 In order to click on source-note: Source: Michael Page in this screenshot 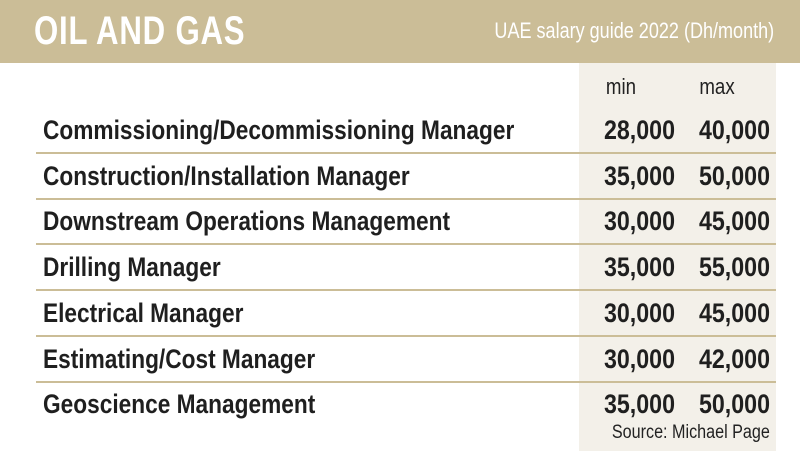, I will do `click(690, 432)`.